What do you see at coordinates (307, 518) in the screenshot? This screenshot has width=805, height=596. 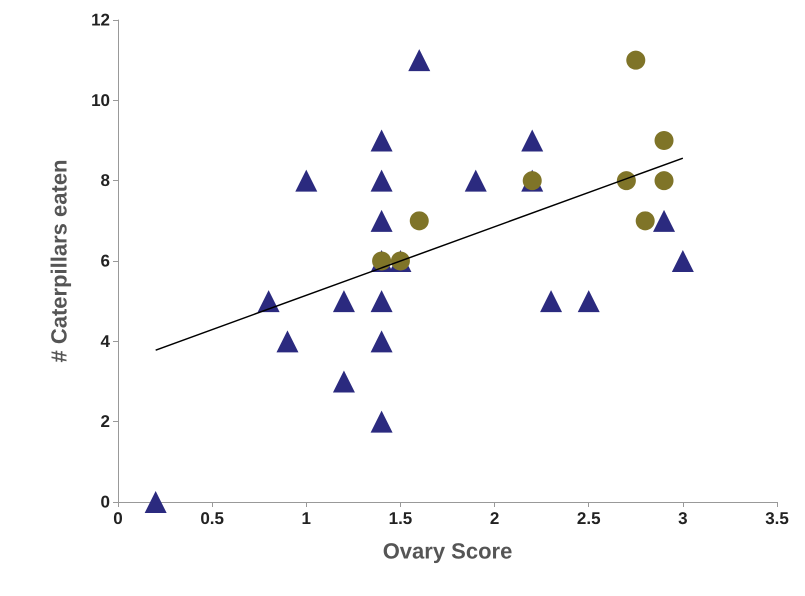 I see `x-tick-label: 1` at bounding box center [307, 518].